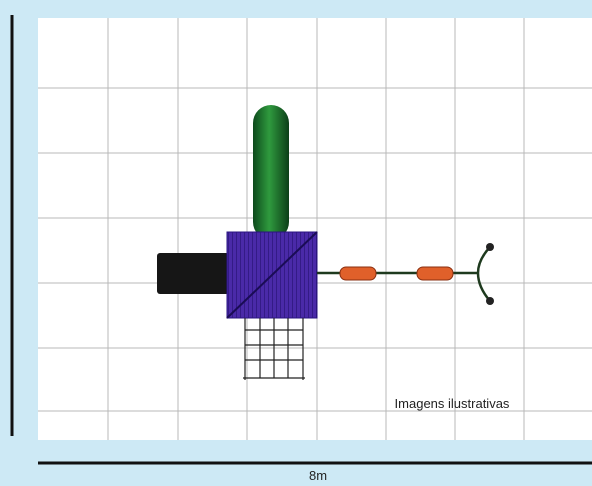 The image size is (592, 486). I want to click on tunnel, so click(193, 273).